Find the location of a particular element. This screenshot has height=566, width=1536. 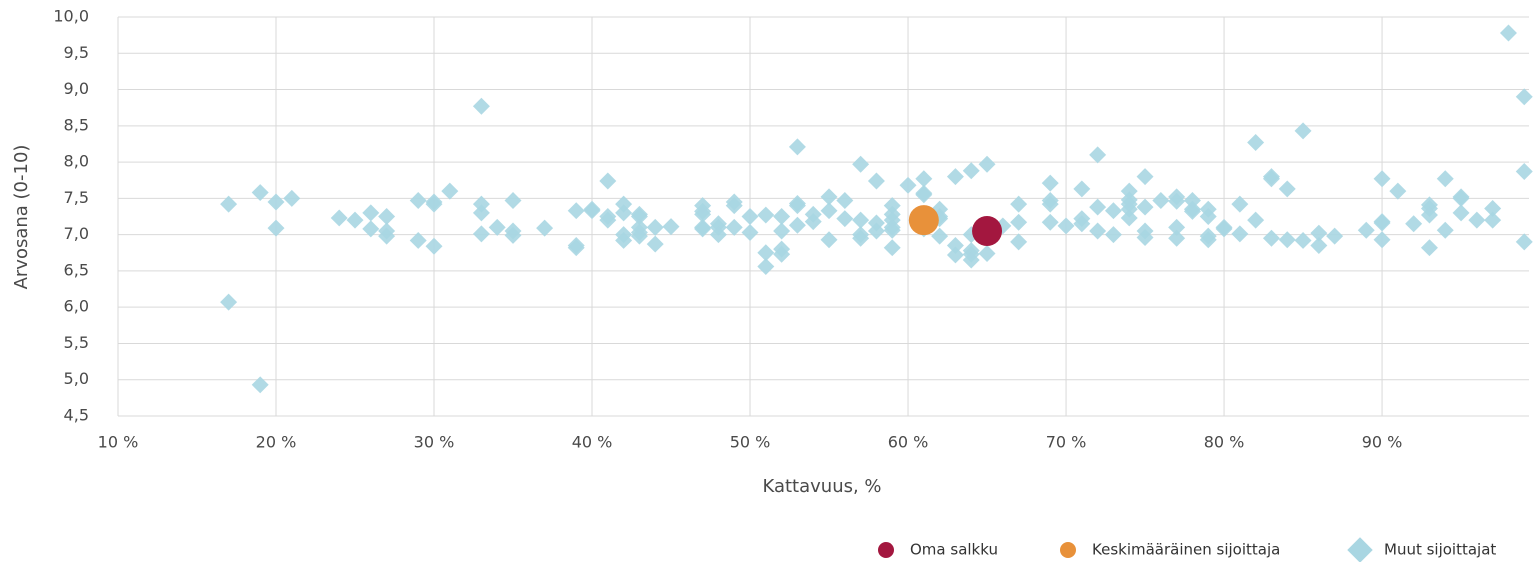

x-tick-label: 10 % is located at coordinates (118, 442).